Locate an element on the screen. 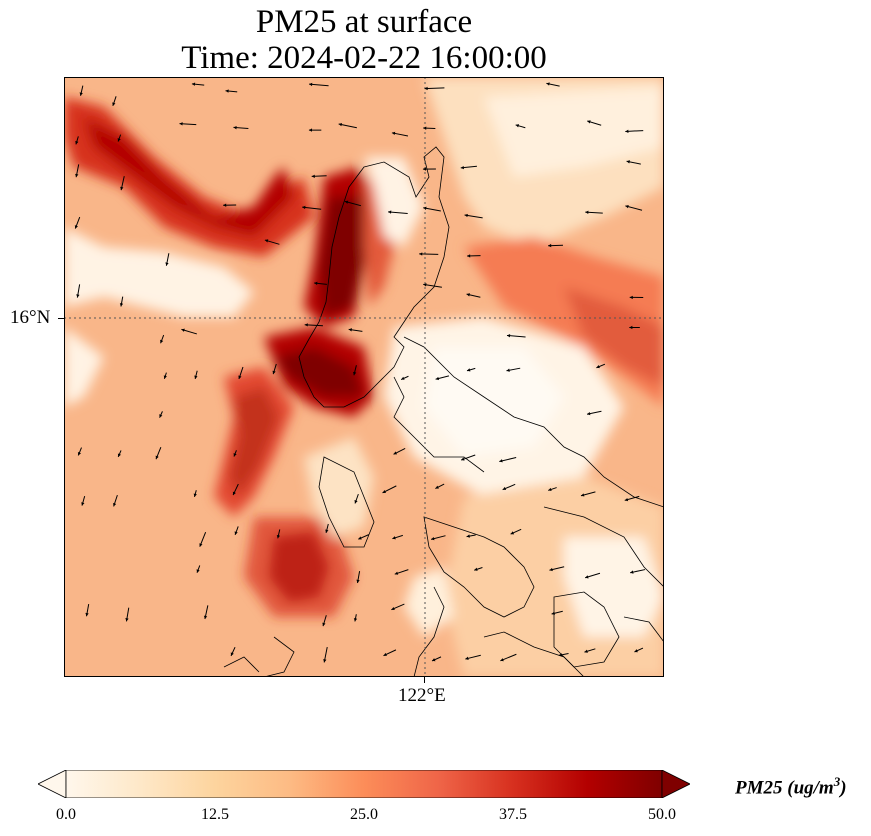 The image size is (871, 836). colorbar is located at coordinates (364, 784).